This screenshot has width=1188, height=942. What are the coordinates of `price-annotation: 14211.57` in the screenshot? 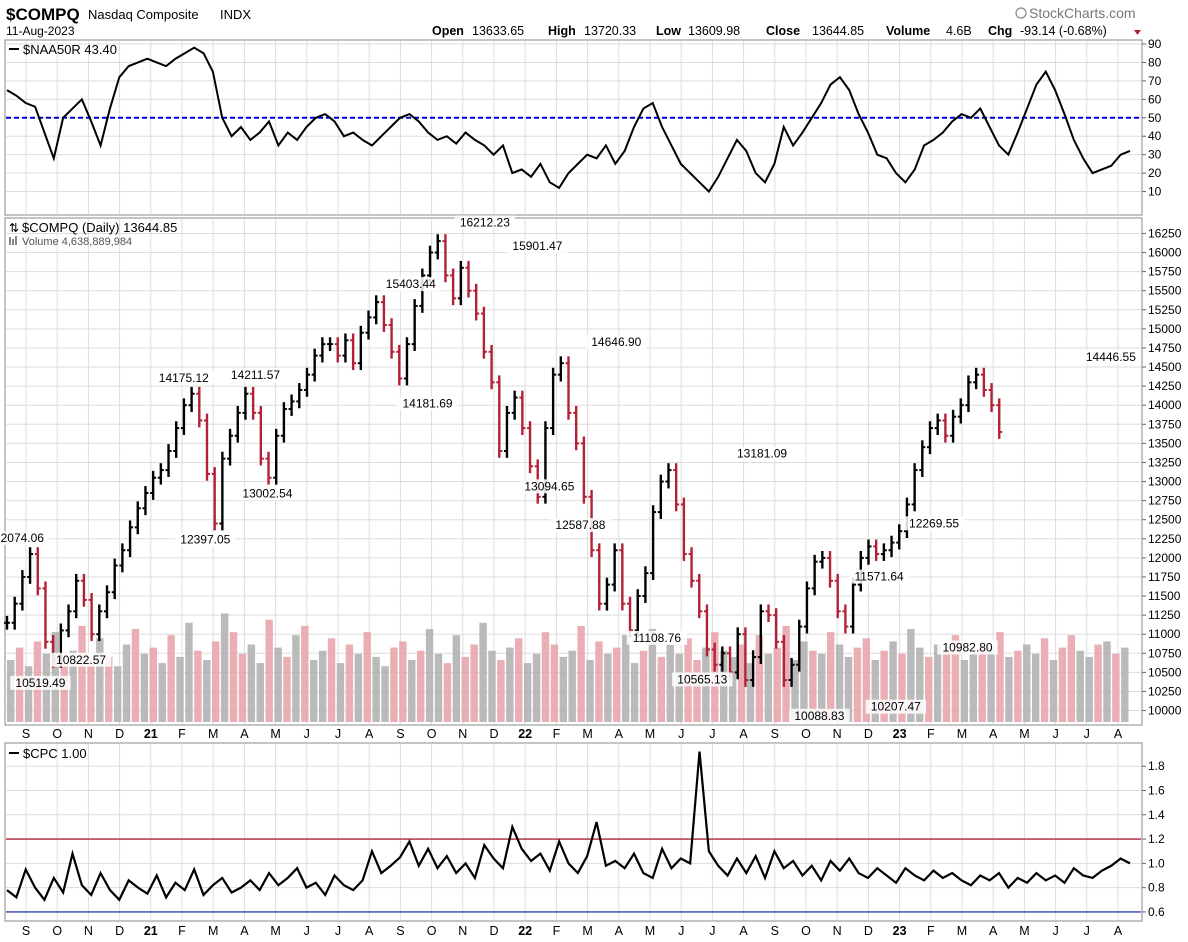 It's located at (255, 375).